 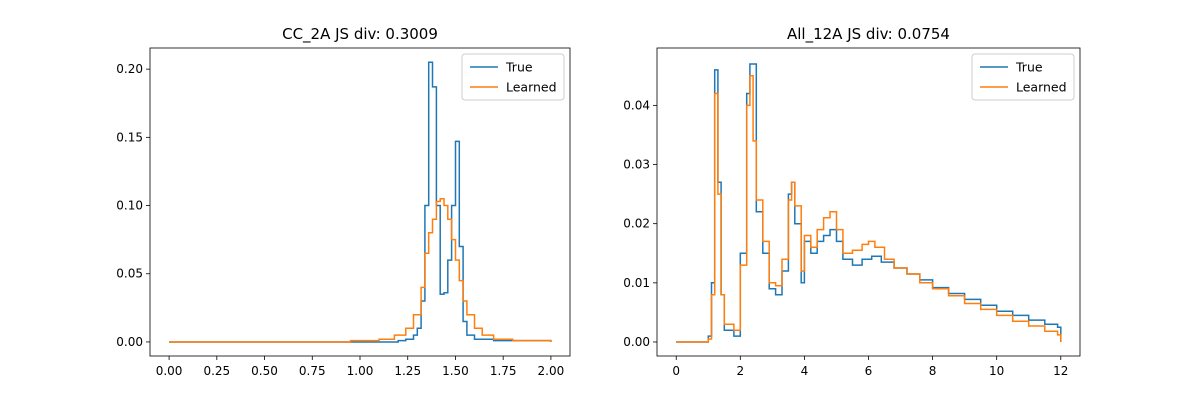 What do you see at coordinates (129, 137) in the screenshot?
I see `y-tick-label: 0.15` at bounding box center [129, 137].